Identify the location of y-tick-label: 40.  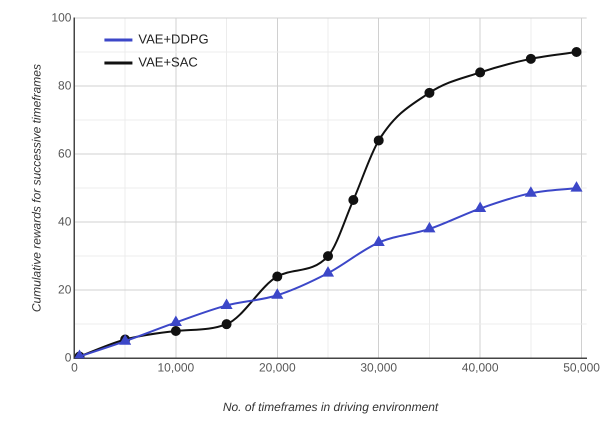
(65, 221).